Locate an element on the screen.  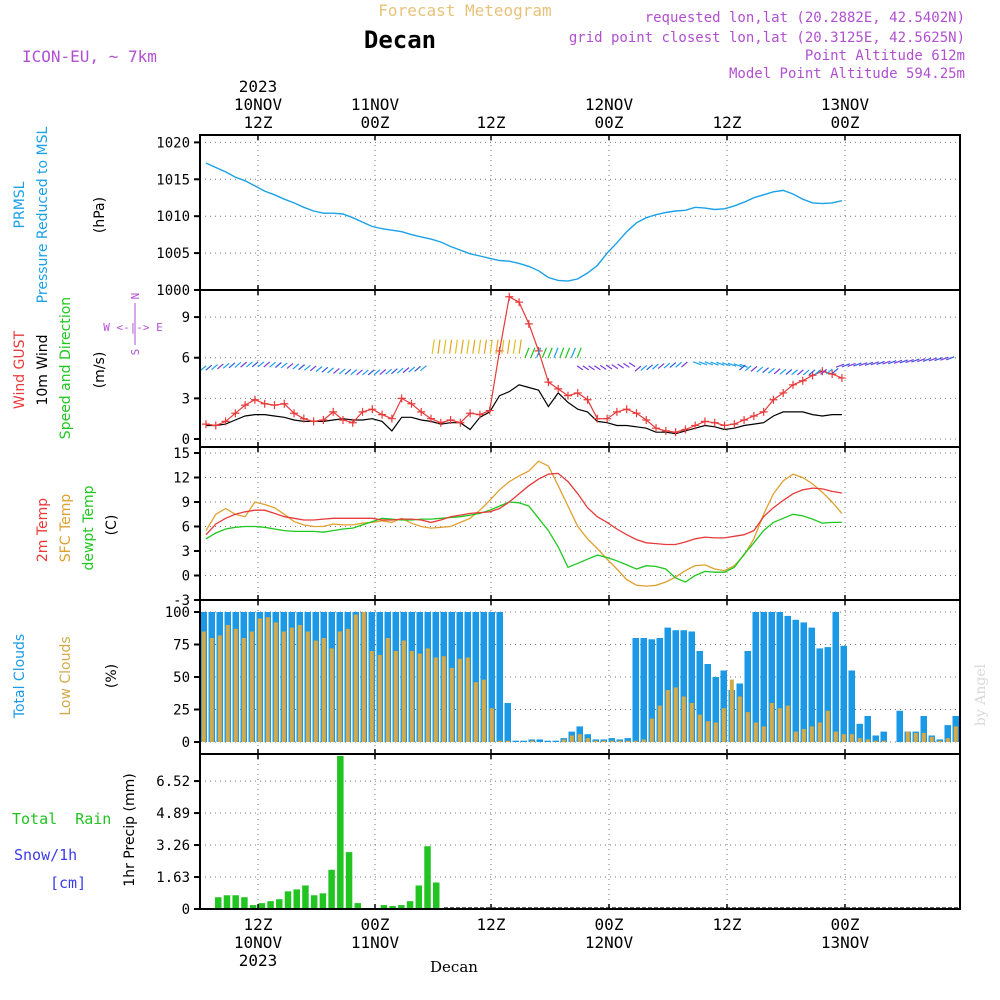
bottom-axis-hour: 00Z is located at coordinates (609, 924).